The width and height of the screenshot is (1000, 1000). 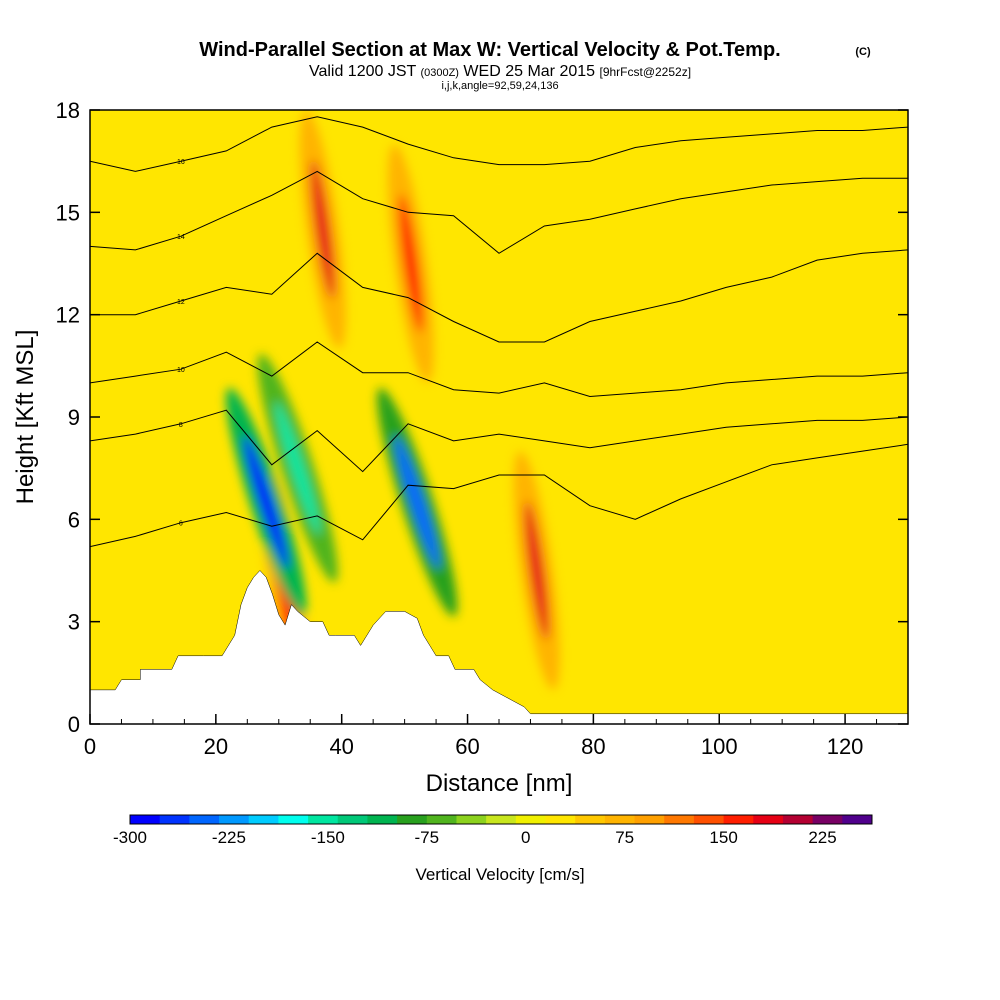 What do you see at coordinates (525, 837) in the screenshot?
I see `colorbar-tick-label: 0` at bounding box center [525, 837].